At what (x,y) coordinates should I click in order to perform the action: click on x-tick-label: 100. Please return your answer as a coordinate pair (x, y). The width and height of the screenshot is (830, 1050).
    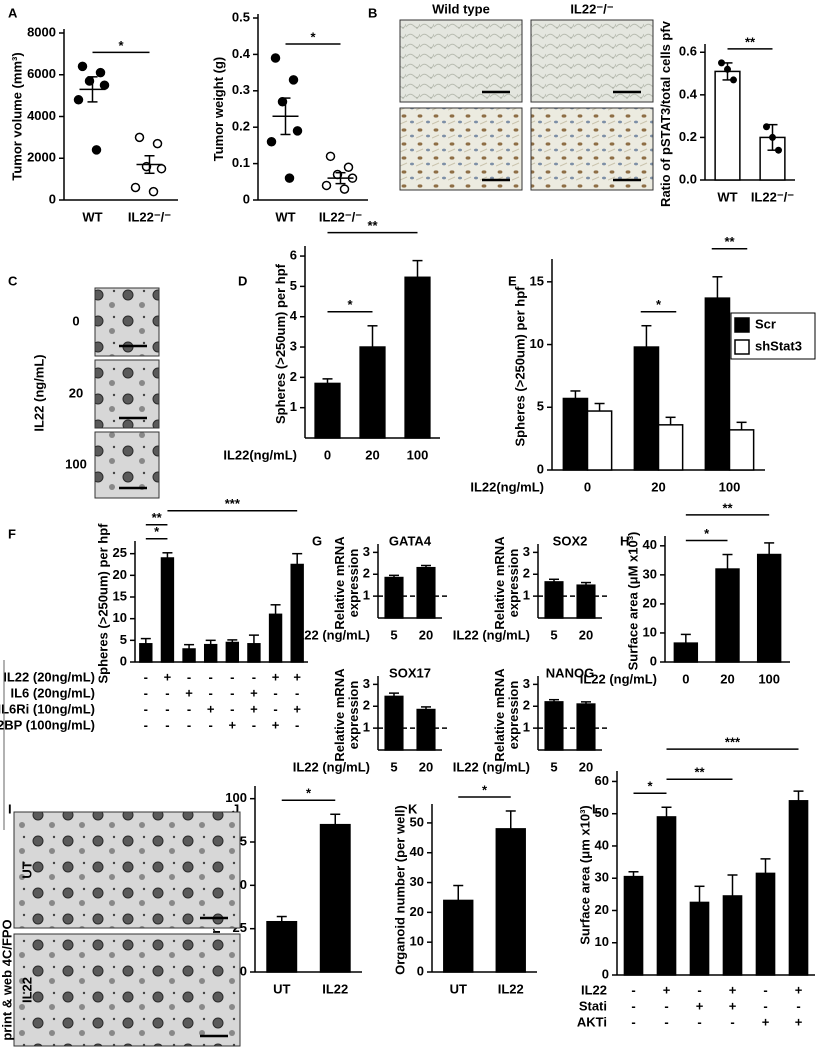
    Looking at the image, I should click on (418, 454).